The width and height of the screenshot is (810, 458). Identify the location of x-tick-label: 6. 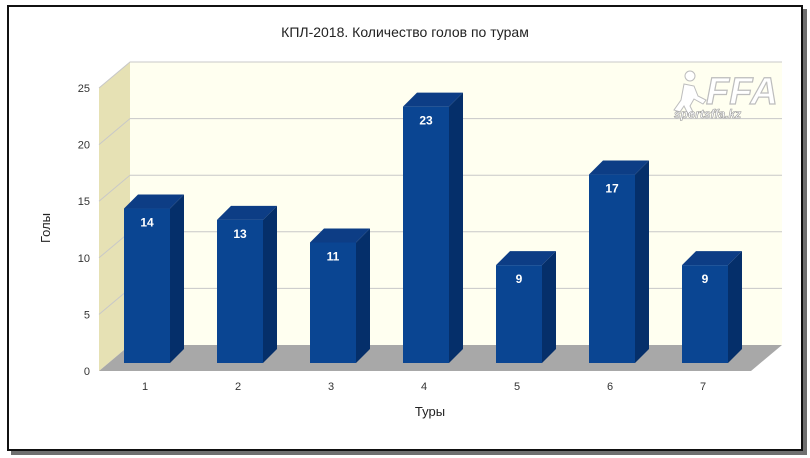
(610, 387).